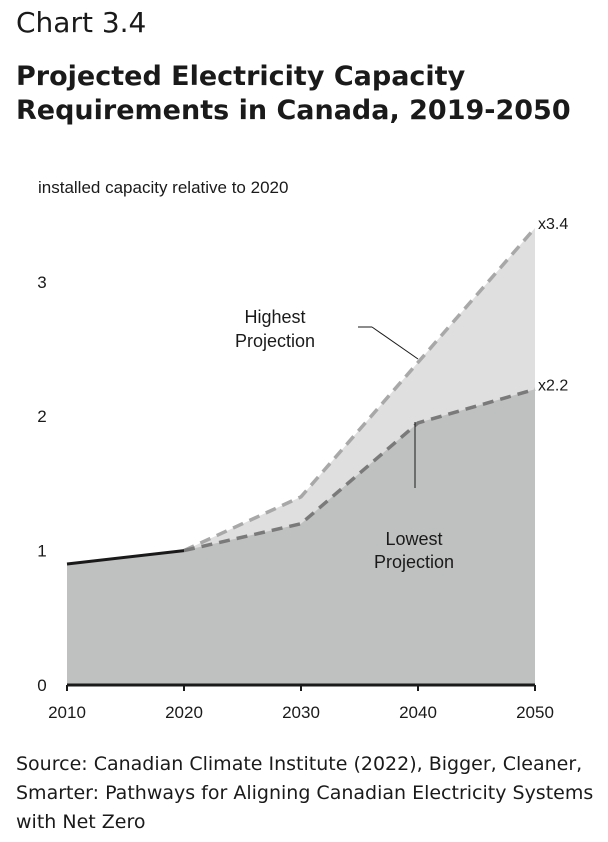 This screenshot has width=608, height=842. I want to click on x-tick-label-2050: 2050, so click(535, 712).